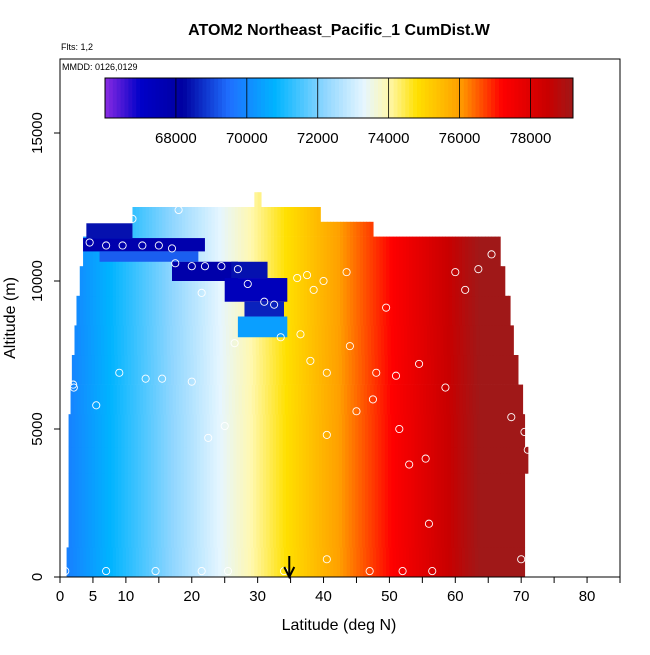 Image resolution: width=650 pixels, height=655 pixels. Describe the element at coordinates (289, 573) in the screenshot. I see `arrow-head` at that location.